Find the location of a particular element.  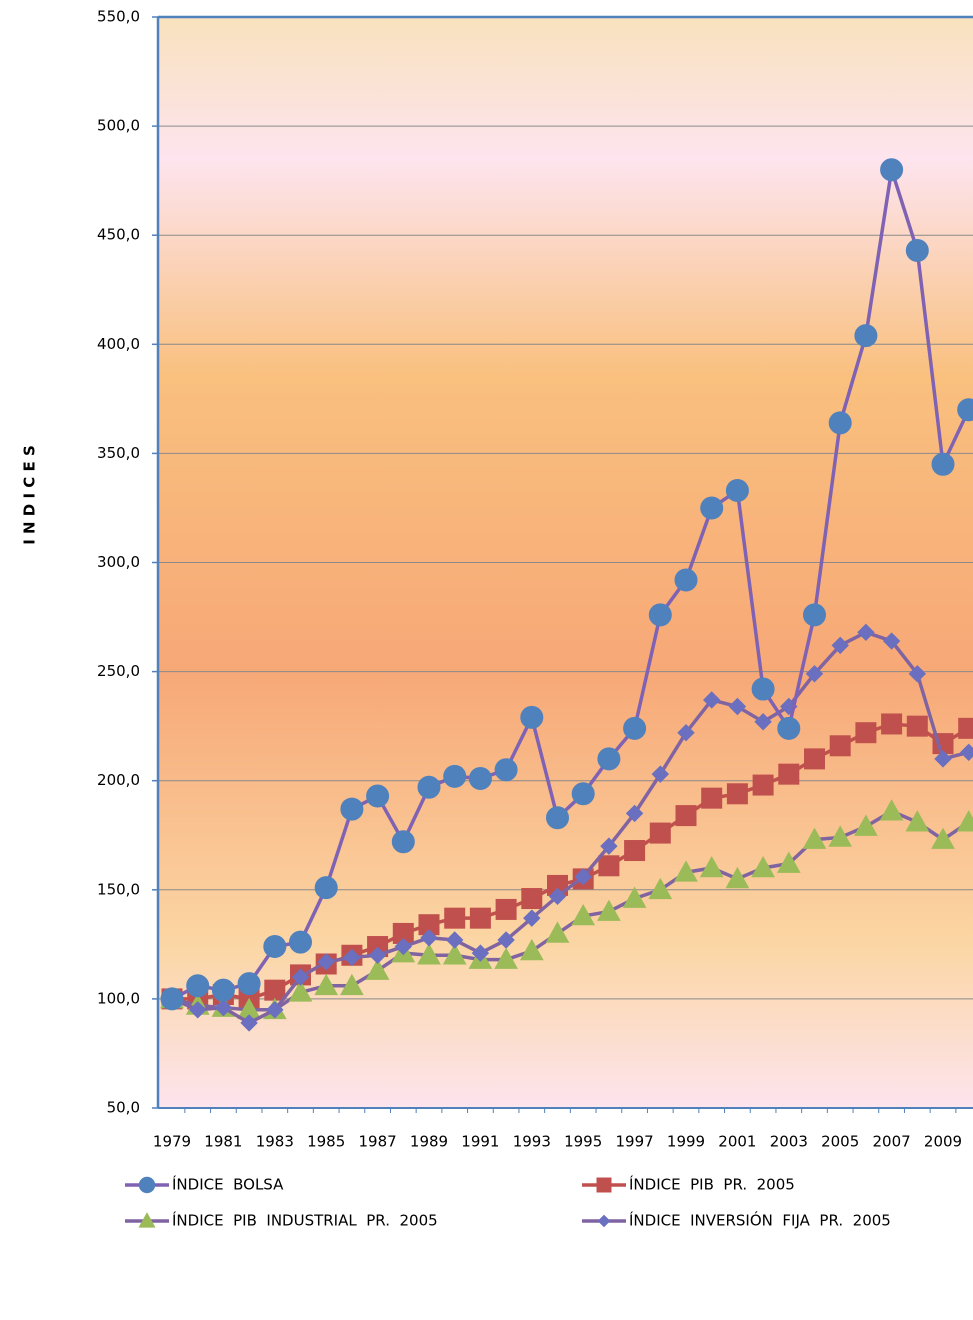

x-tick-label: 1989 is located at coordinates (429, 1142).